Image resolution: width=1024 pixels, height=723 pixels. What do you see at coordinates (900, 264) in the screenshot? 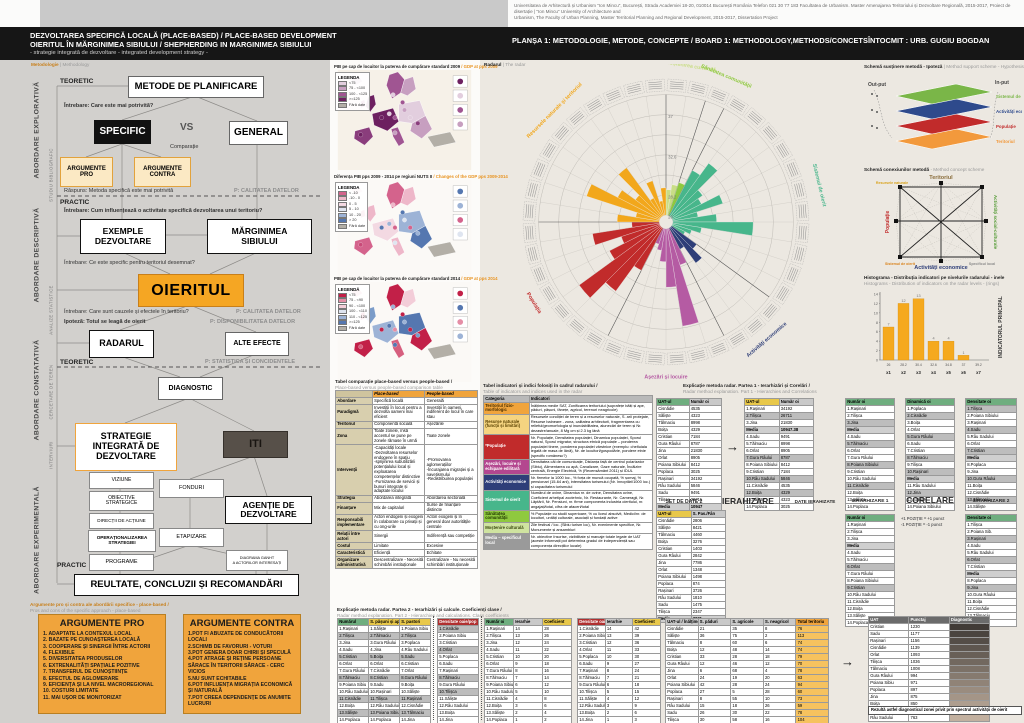
I see `concept-label: Sistemul de oierit` at bounding box center [900, 264].